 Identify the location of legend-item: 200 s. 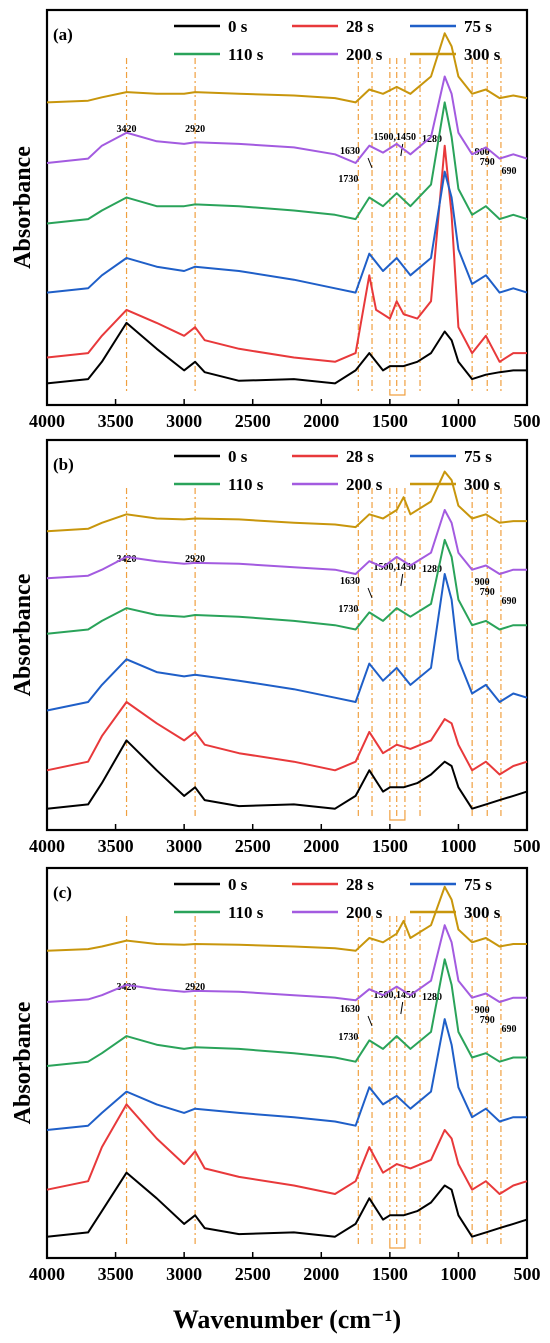
(337, 912).